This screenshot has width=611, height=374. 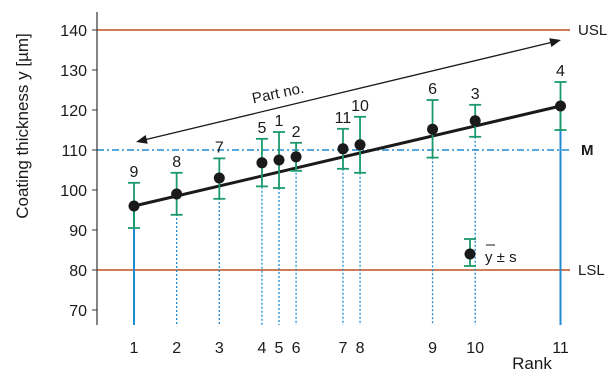 What do you see at coordinates (73, 31) in the screenshot?
I see `y-tick-label: 140` at bounding box center [73, 31].